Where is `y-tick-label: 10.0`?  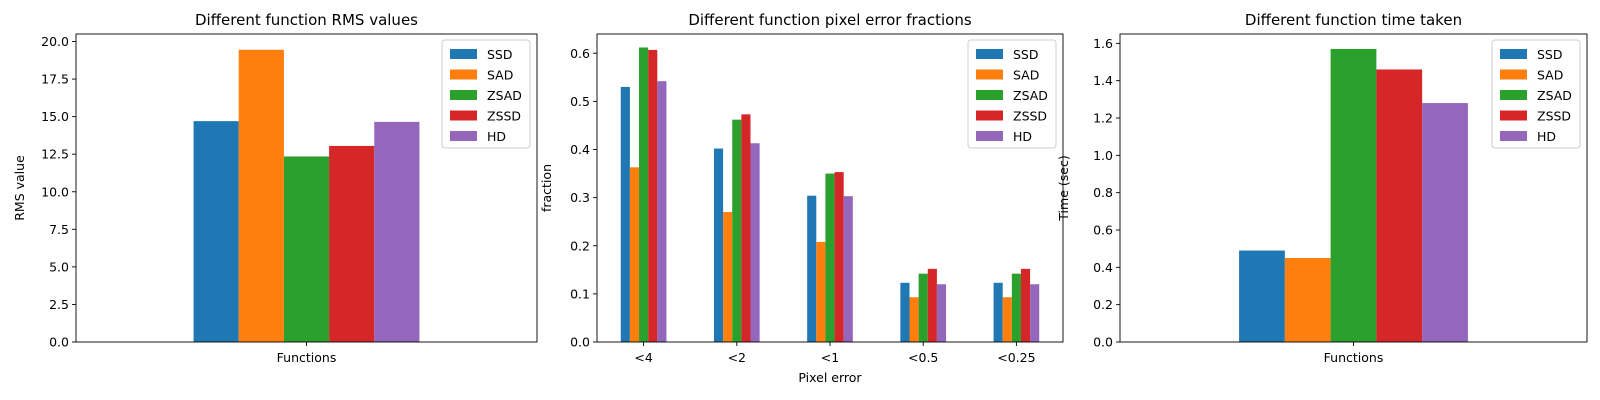
y-tick-label: 10.0 is located at coordinates (55, 191).